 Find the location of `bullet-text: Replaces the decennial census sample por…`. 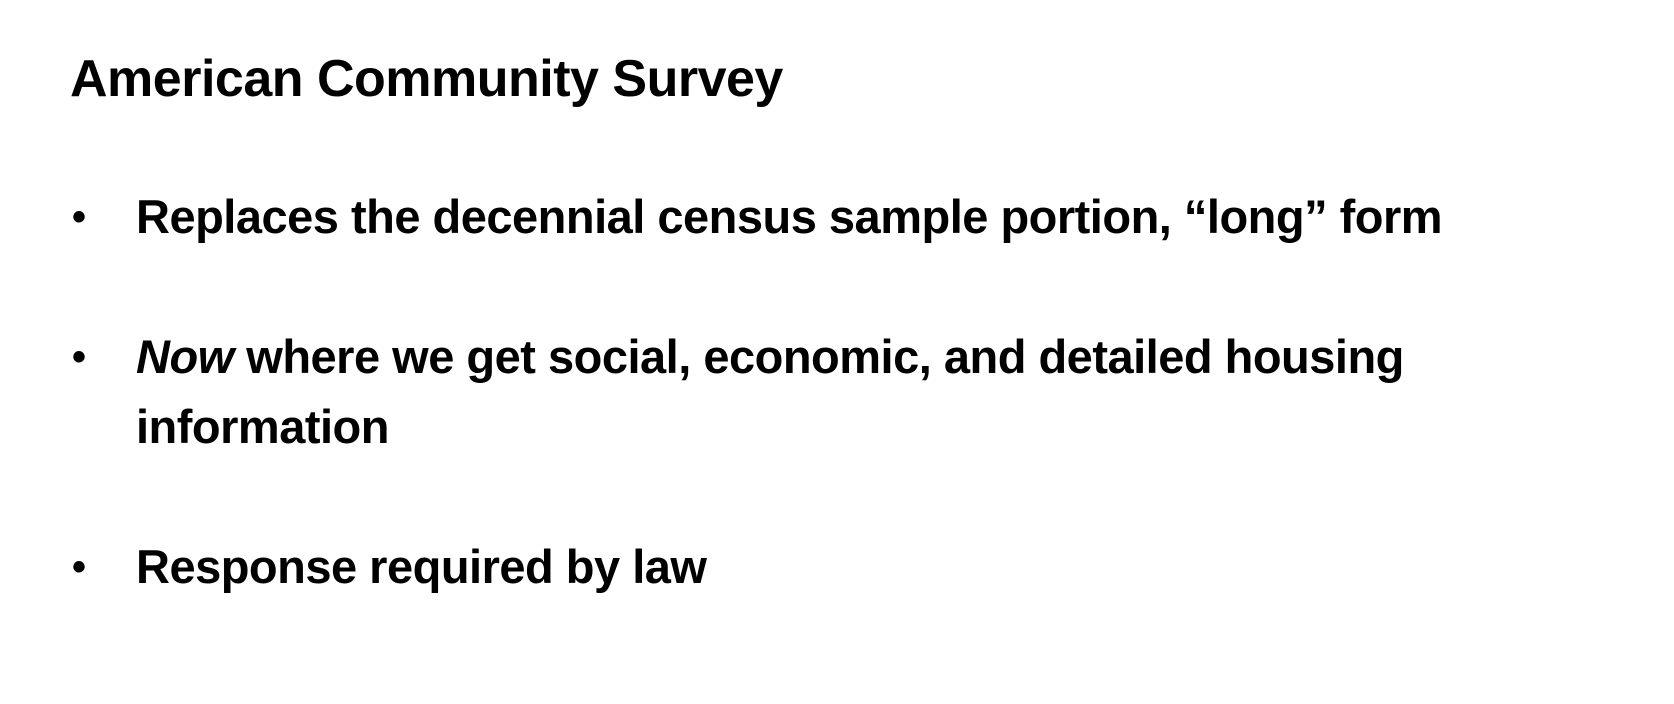

bullet-text: Replaces the decennial census sample por… is located at coordinates (789, 216).